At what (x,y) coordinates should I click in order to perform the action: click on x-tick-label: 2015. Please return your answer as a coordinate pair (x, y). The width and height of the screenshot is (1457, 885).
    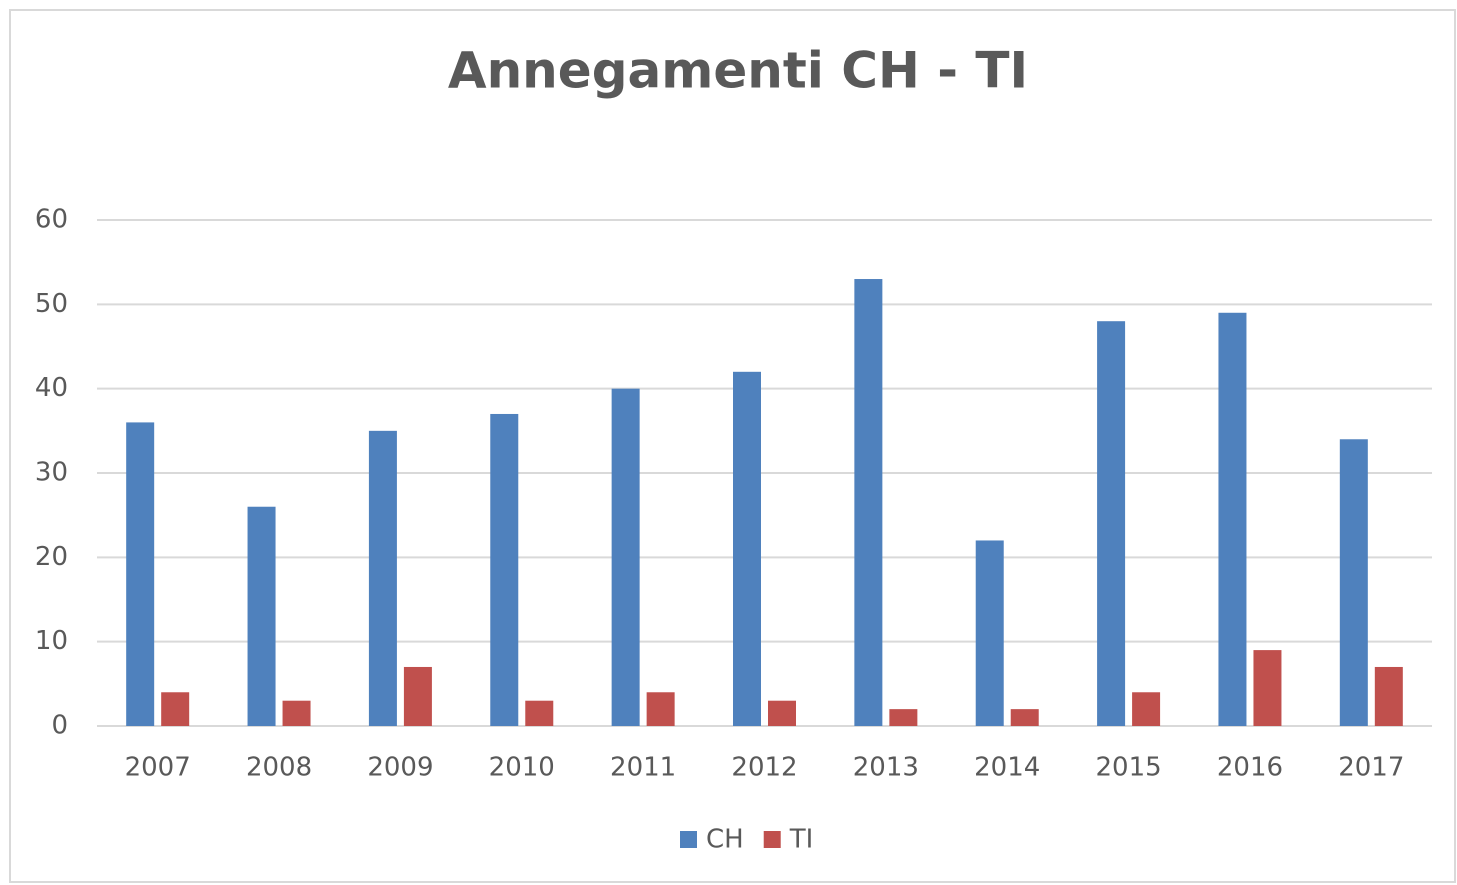
    Looking at the image, I should click on (1129, 768).